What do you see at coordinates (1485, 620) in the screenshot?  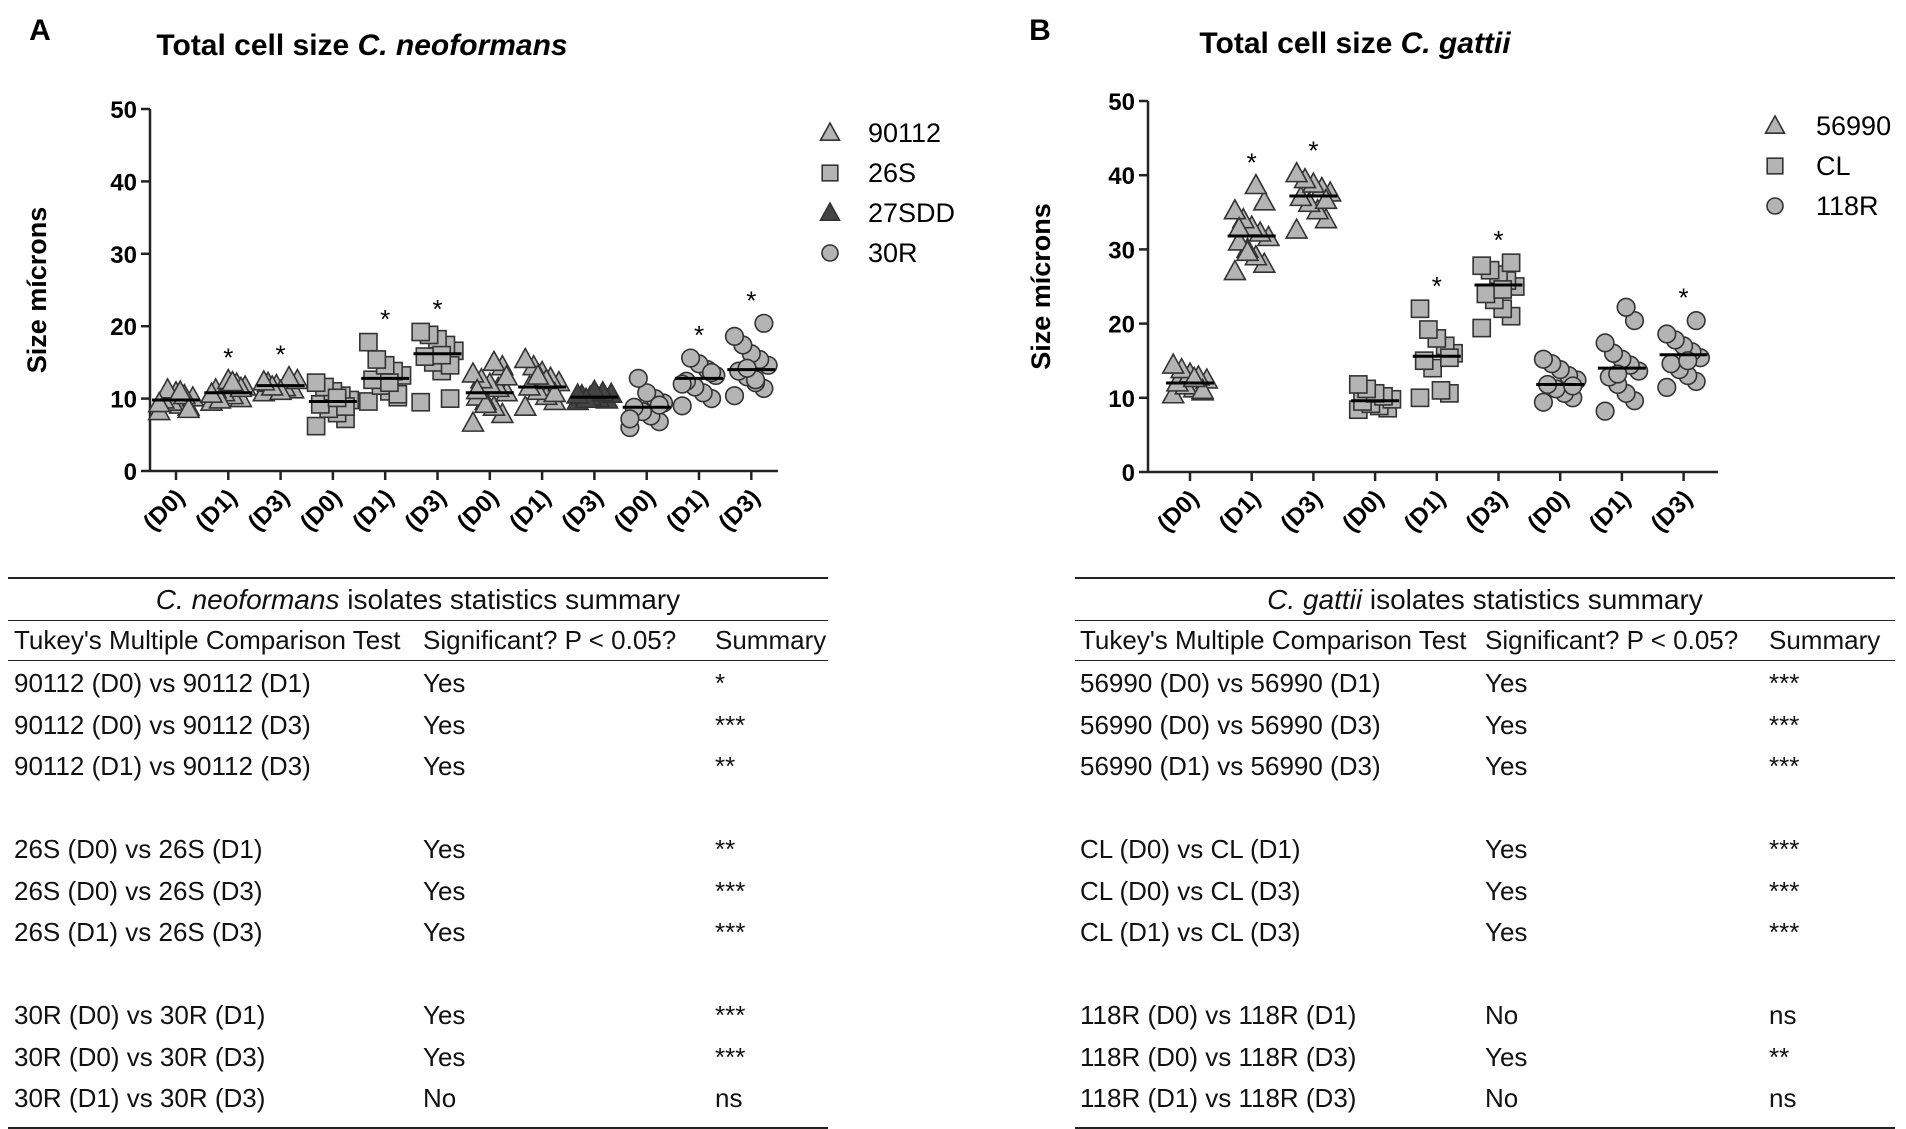 I see `table-header-top-rule` at bounding box center [1485, 620].